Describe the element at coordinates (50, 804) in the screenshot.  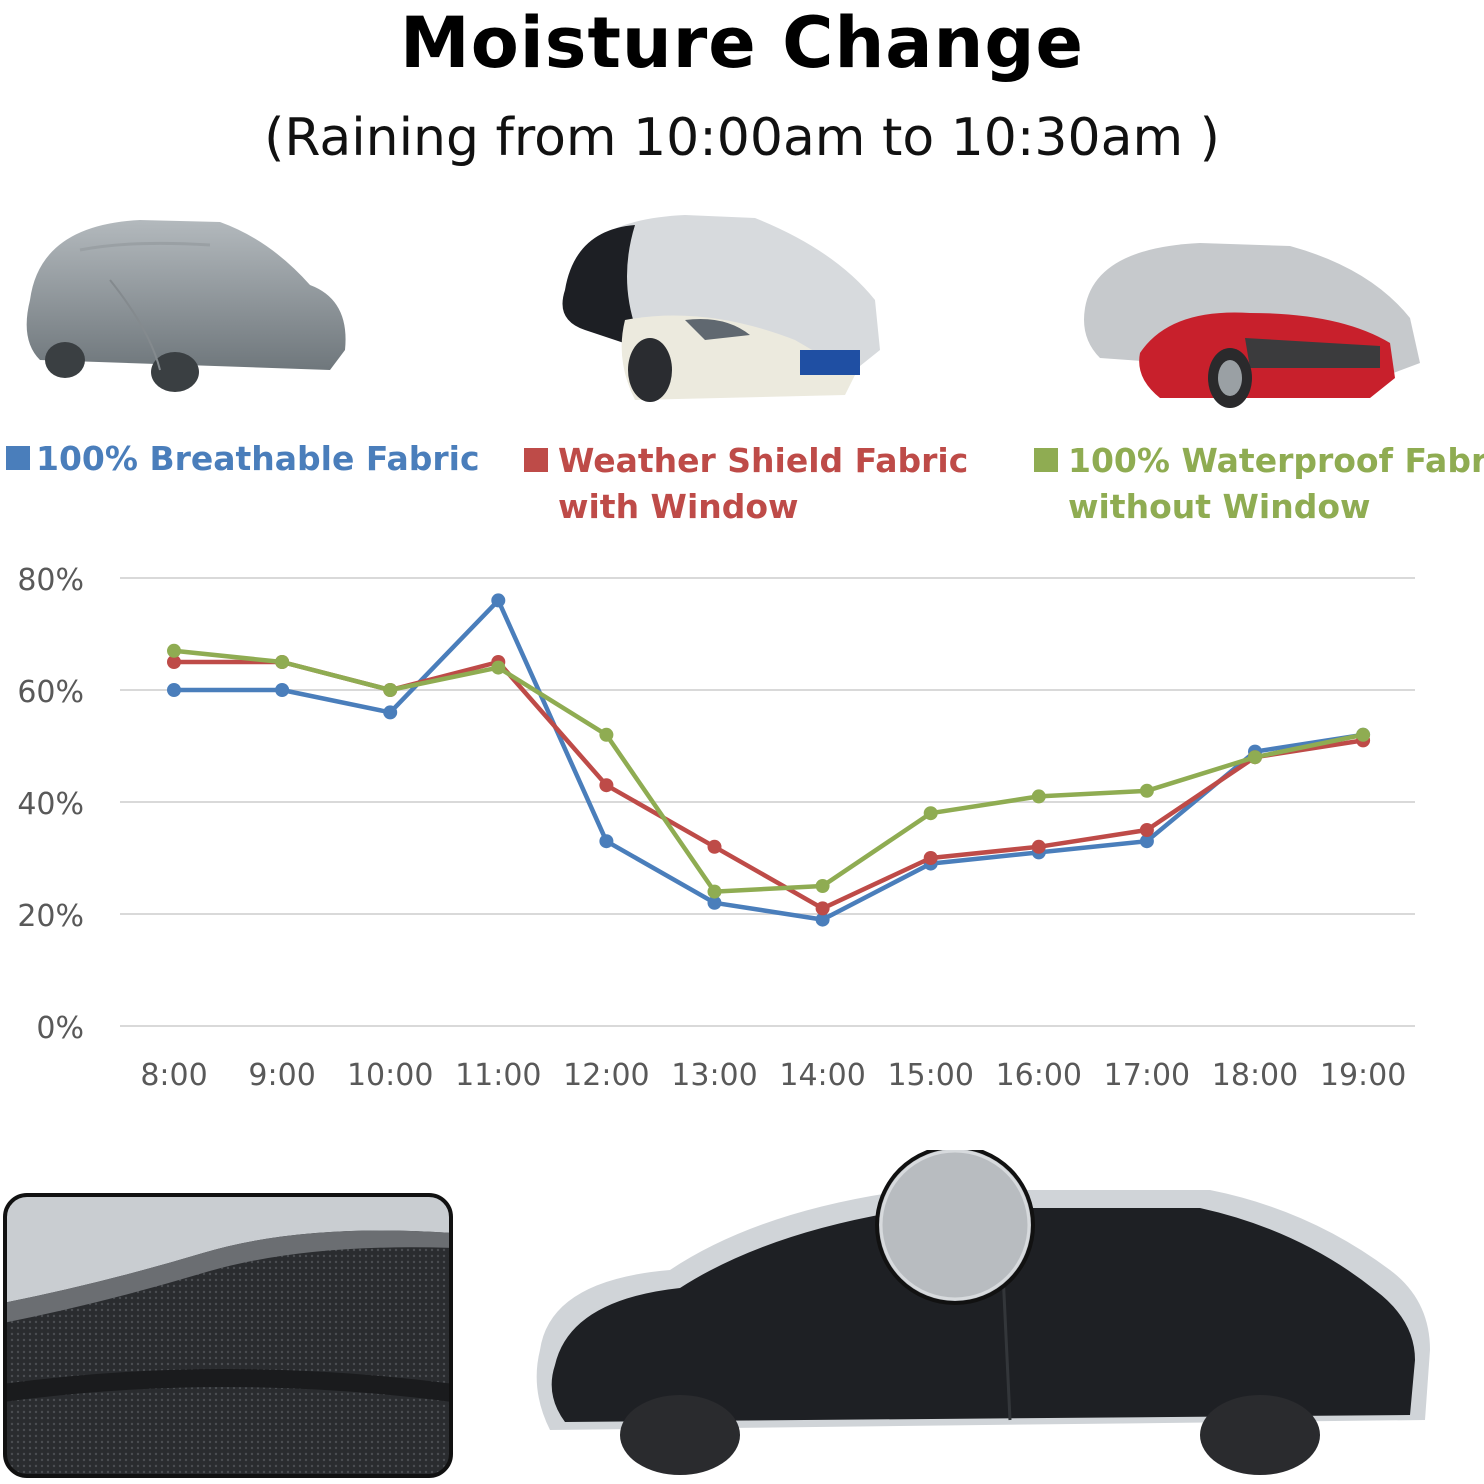
I see `y-tick-label: 40%` at that location.